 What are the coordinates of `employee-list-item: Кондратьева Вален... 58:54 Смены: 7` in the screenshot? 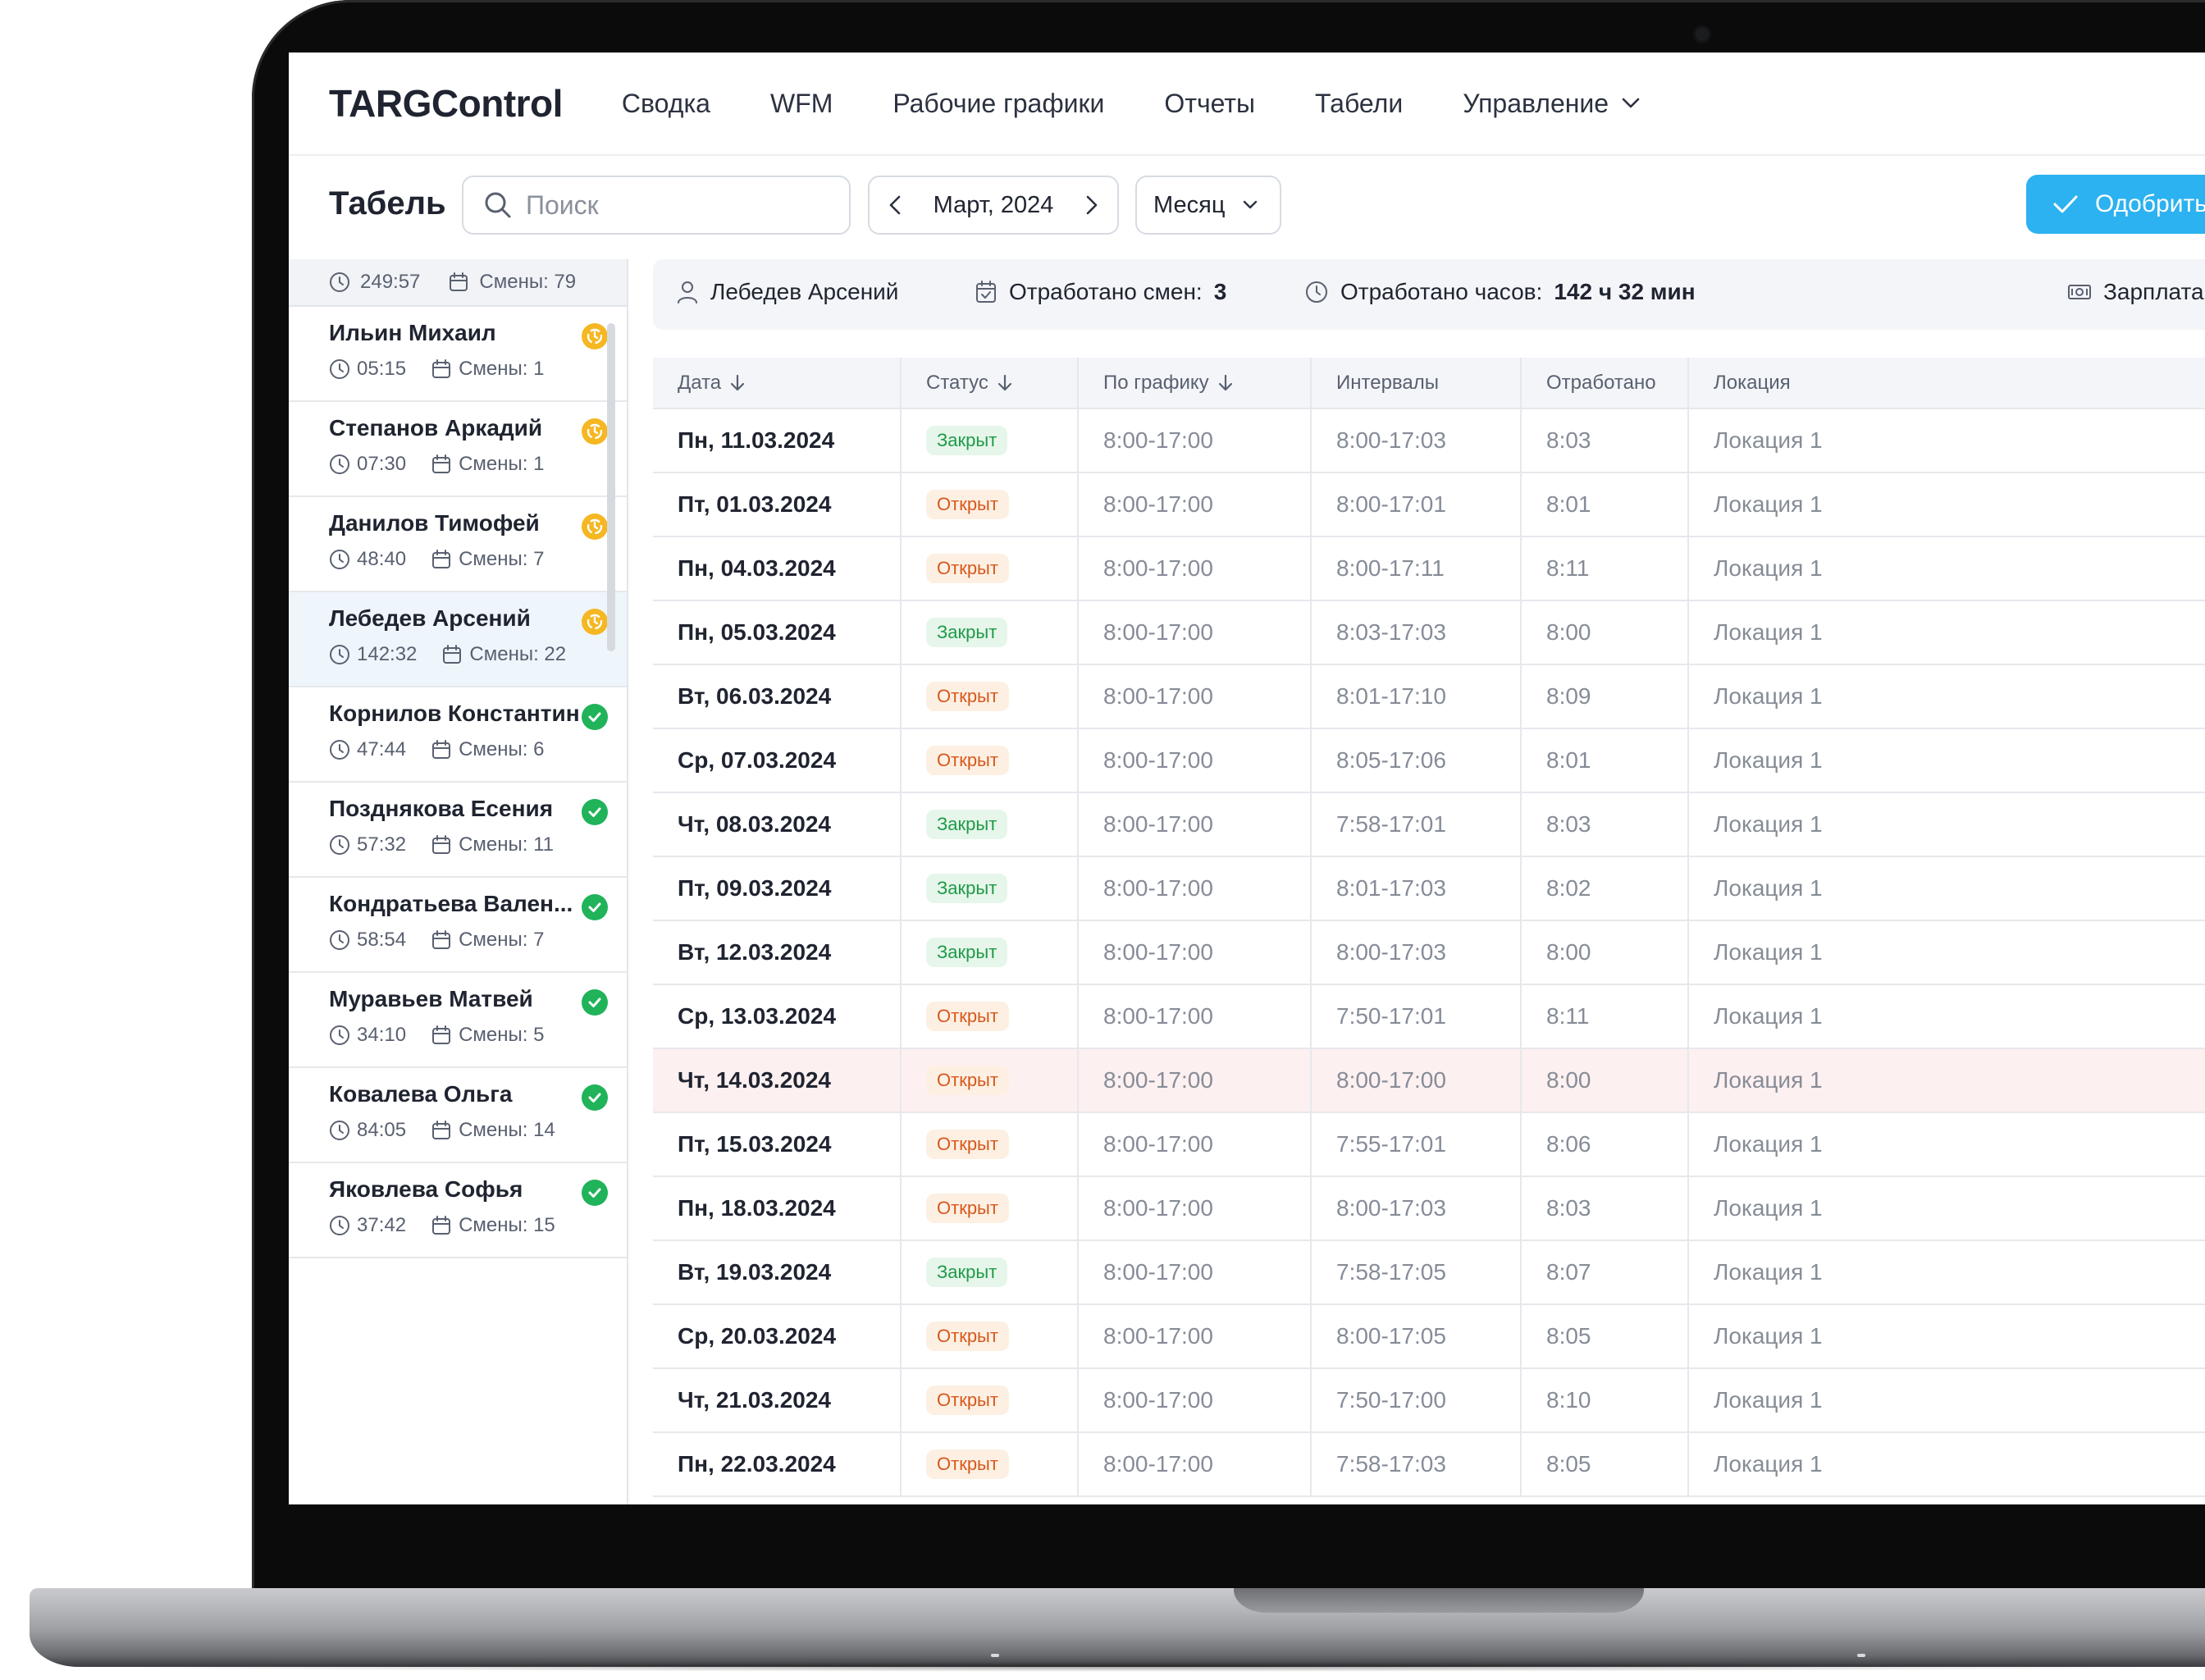 It's located at (458, 926).